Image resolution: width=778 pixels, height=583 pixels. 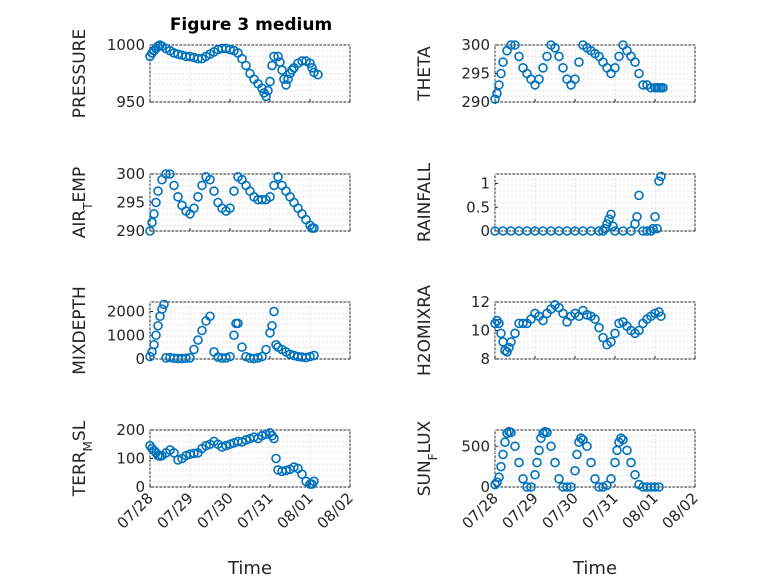 What do you see at coordinates (480, 302) in the screenshot?
I see `y-tick-label: 12` at bounding box center [480, 302].